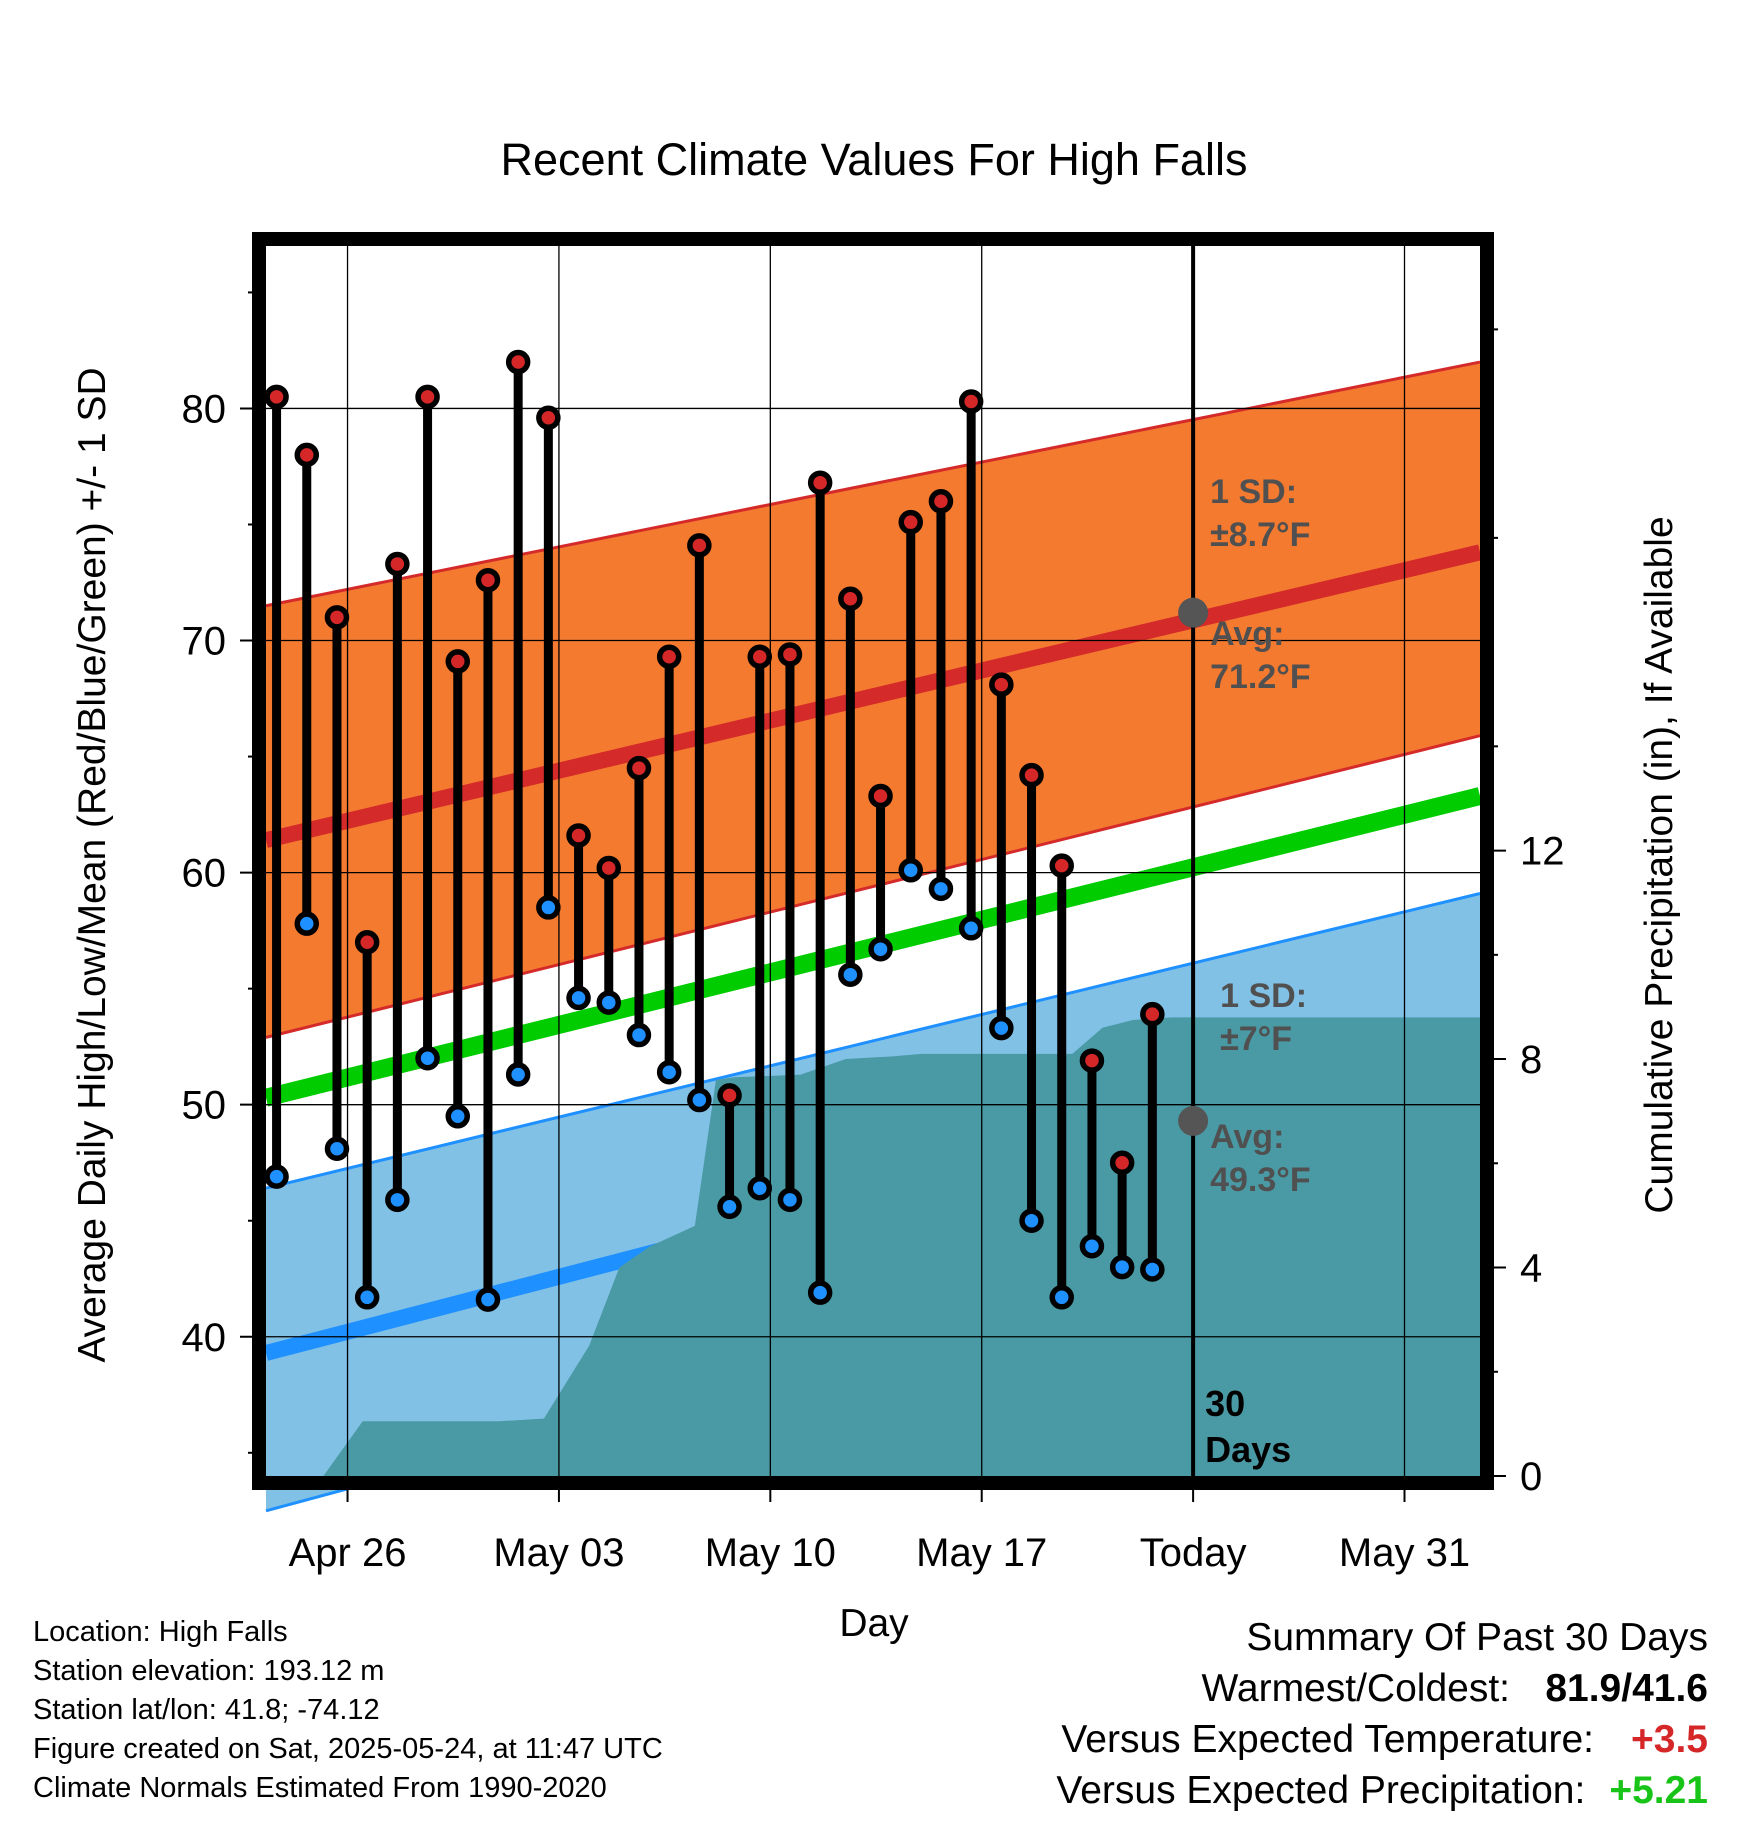 The image size is (1748, 1828). I want to click on precip-label: Versus Expected Precipitation:, so click(1321, 1790).